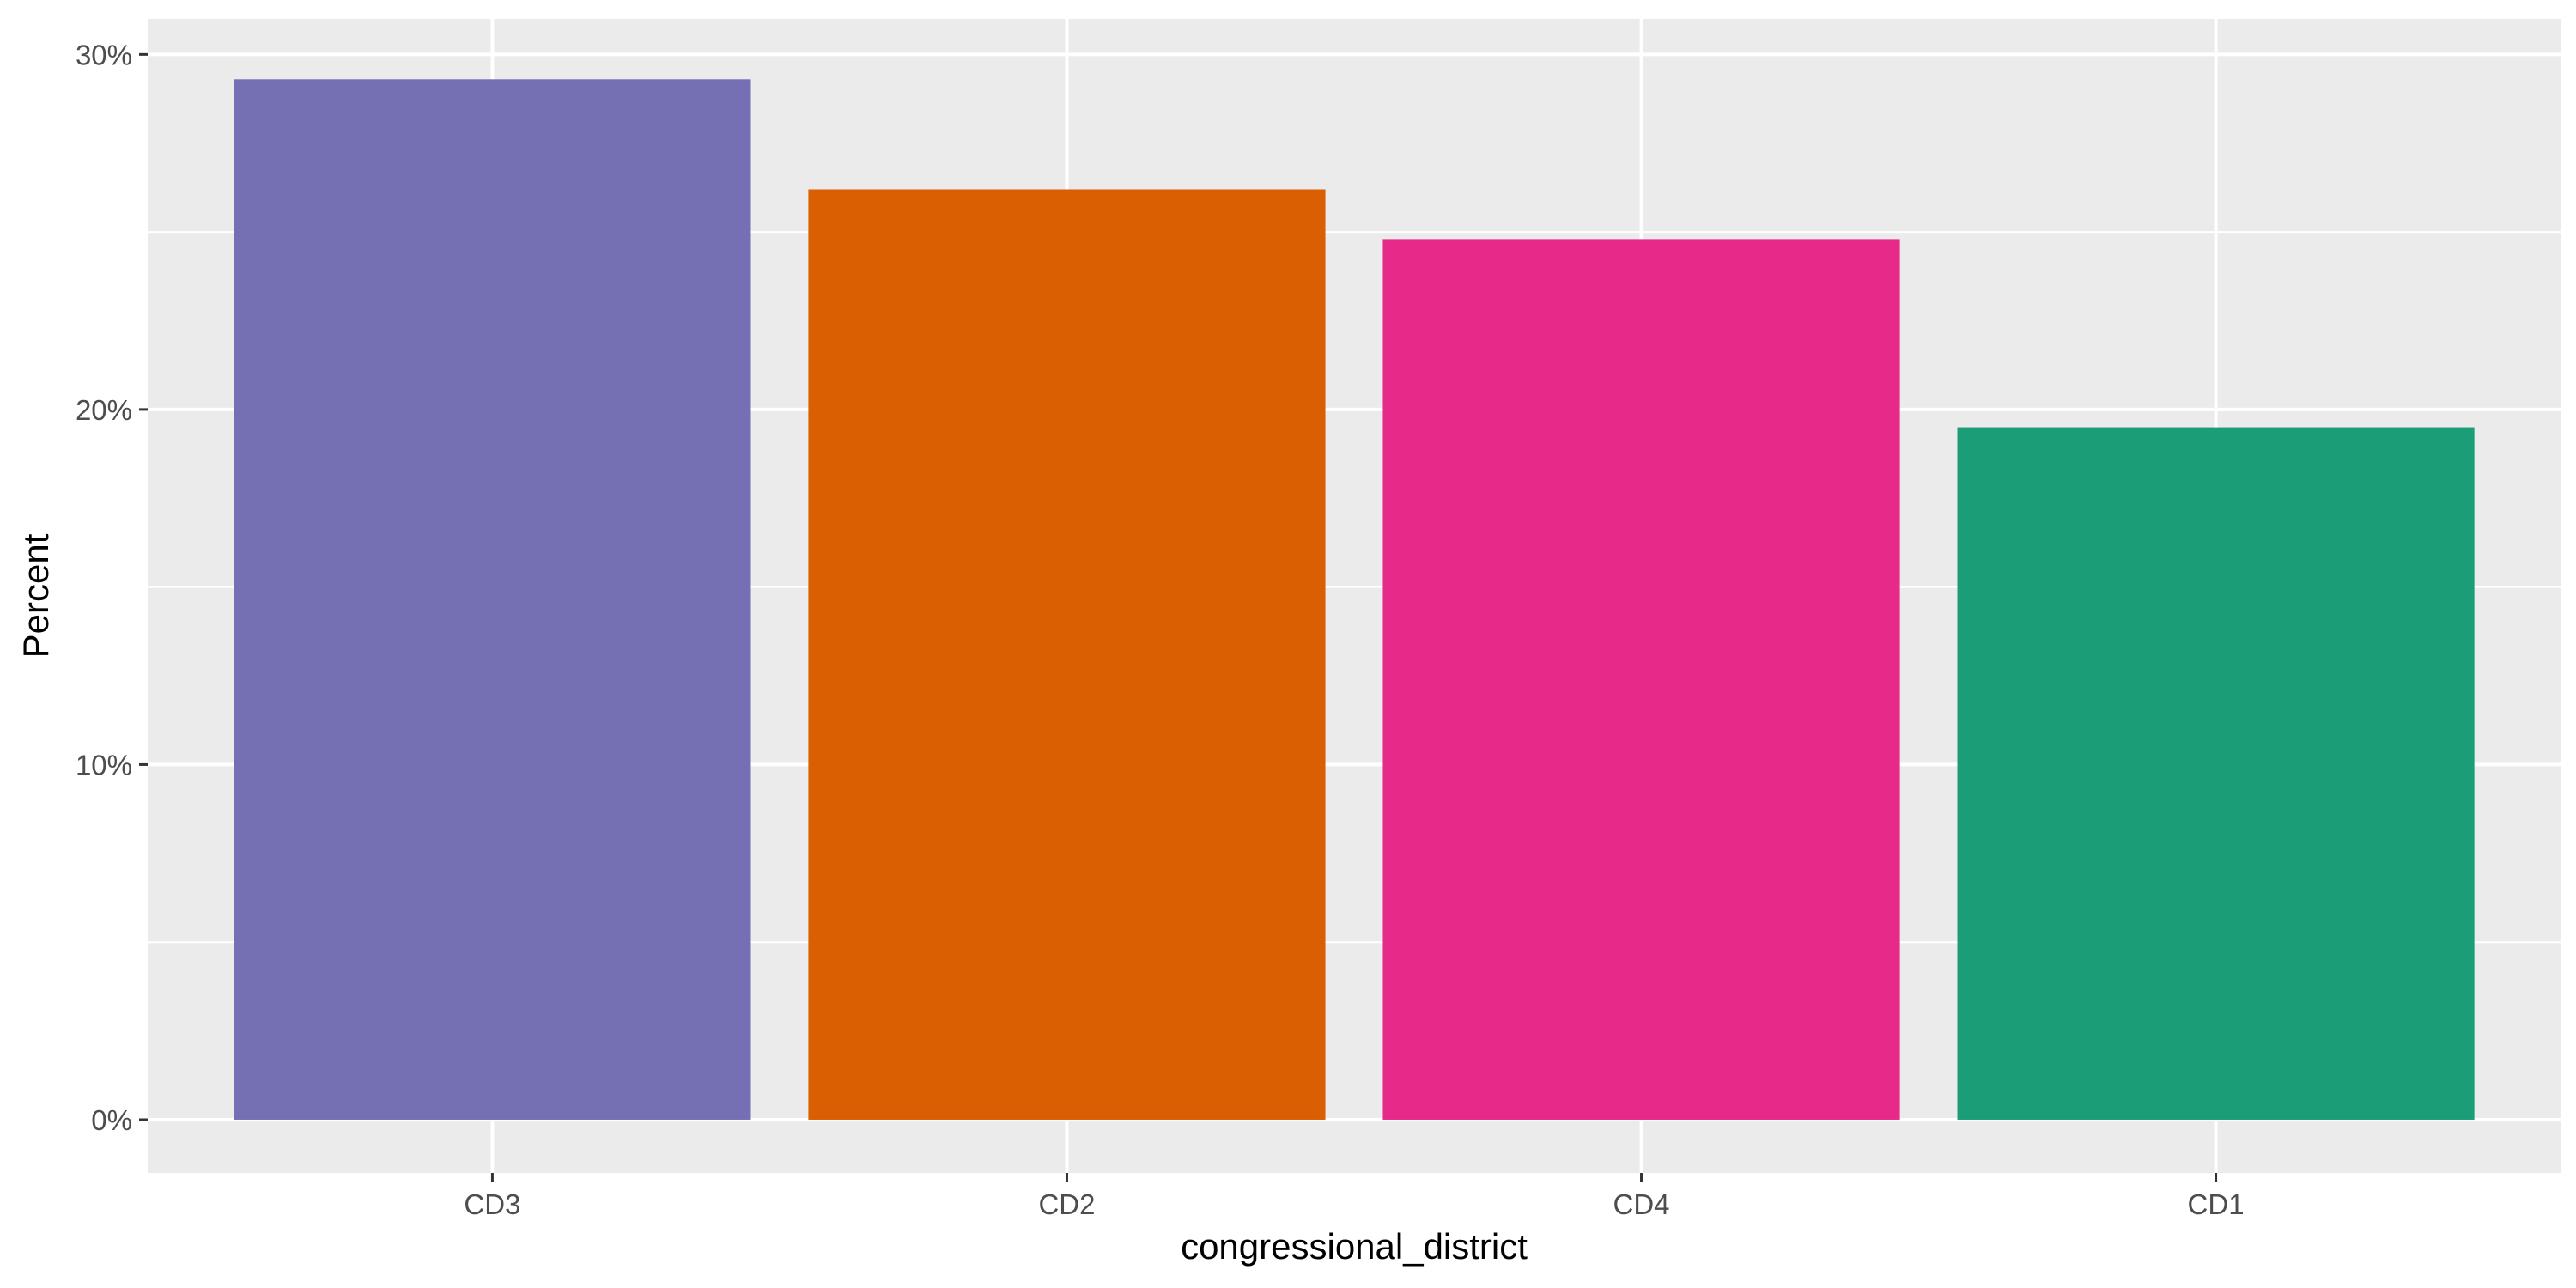 Image resolution: width=2576 pixels, height=1288 pixels. Describe the element at coordinates (104, 765) in the screenshot. I see `y-tick-label: 10%` at that location.